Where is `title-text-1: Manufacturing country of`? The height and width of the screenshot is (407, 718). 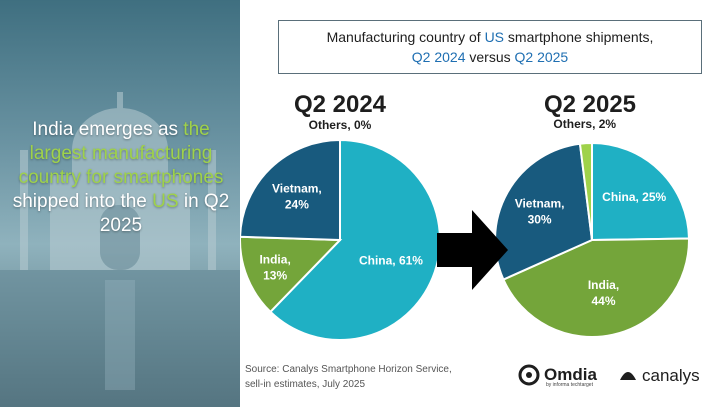 title-text-1: Manufacturing country of is located at coordinates (405, 37).